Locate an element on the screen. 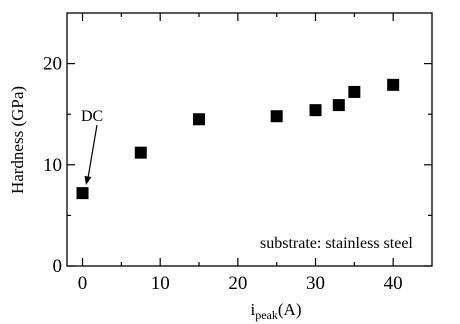  x-tick-label: 0 is located at coordinates (83, 283).